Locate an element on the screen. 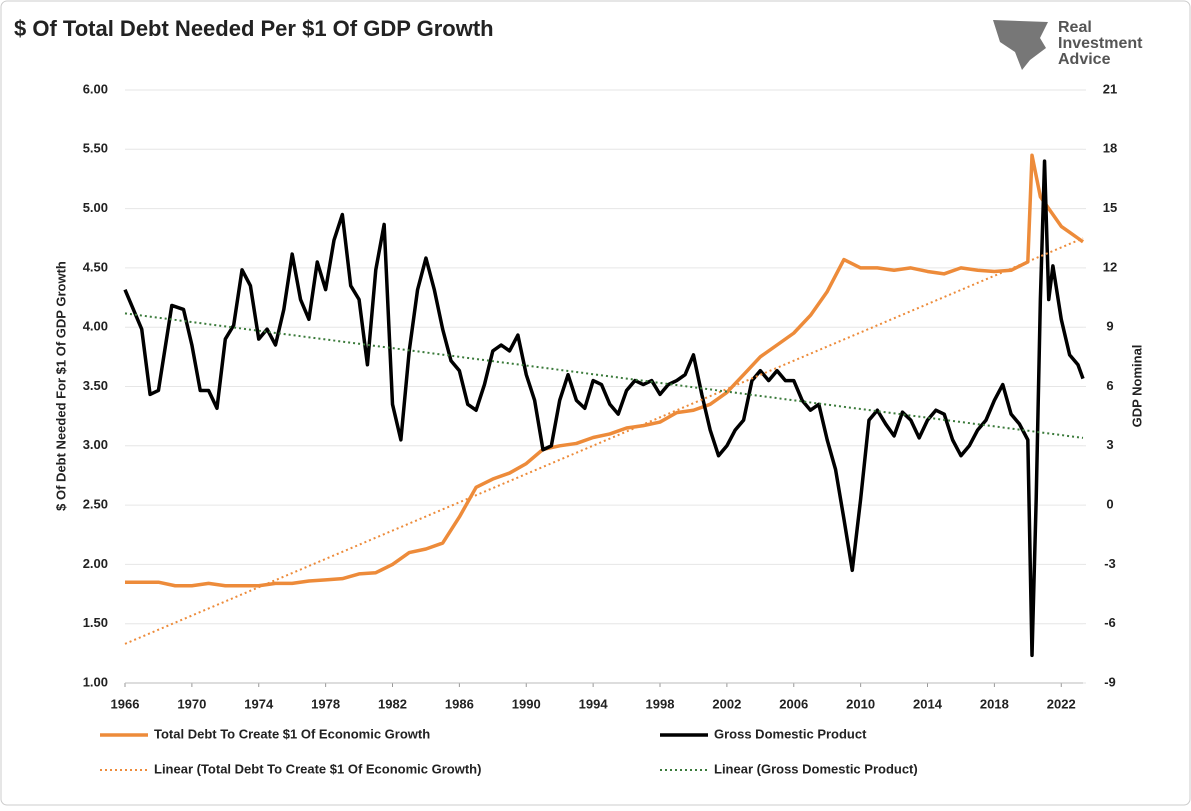 The height and width of the screenshot is (811, 1191). y-axis-label: $ Of Debt Needed For $1 Of GDP Growth is located at coordinates (60, 386).